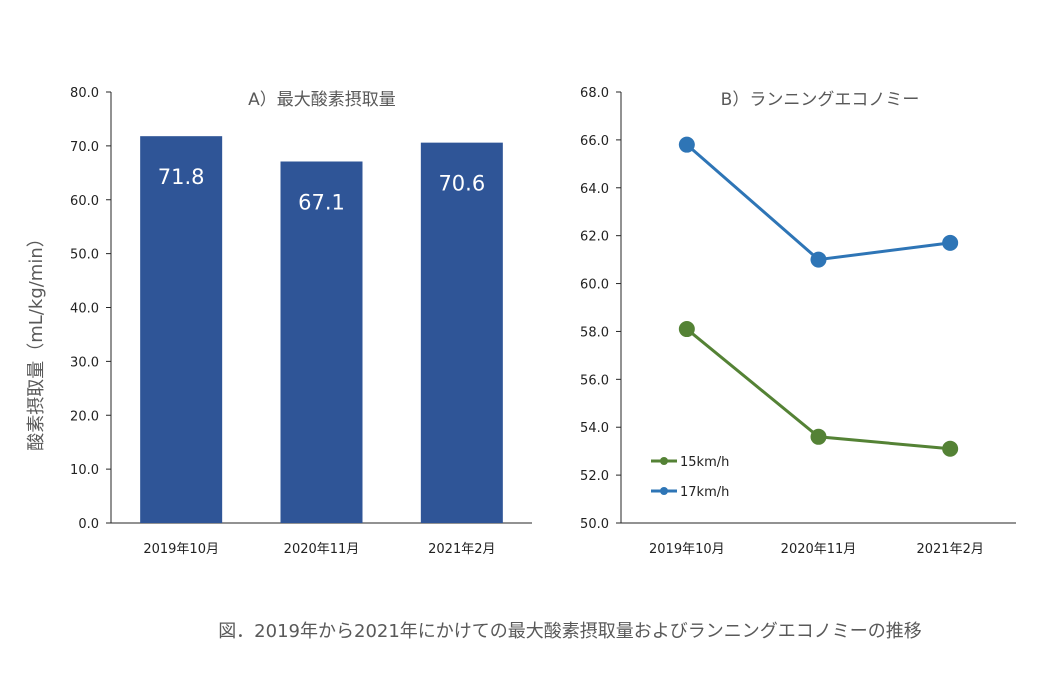 The width and height of the screenshot is (1037, 692). I want to click on chart-b-y-tick-label: 52.0, so click(594, 476).